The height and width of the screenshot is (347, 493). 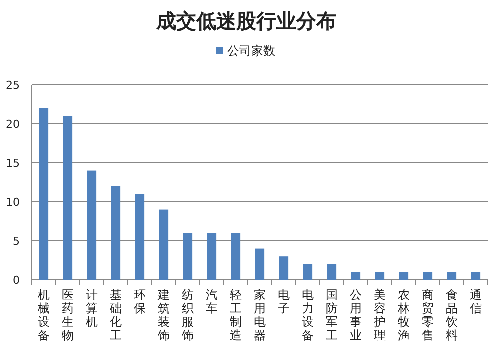 I want to click on y-tick-label: 20, so click(x=13, y=124).